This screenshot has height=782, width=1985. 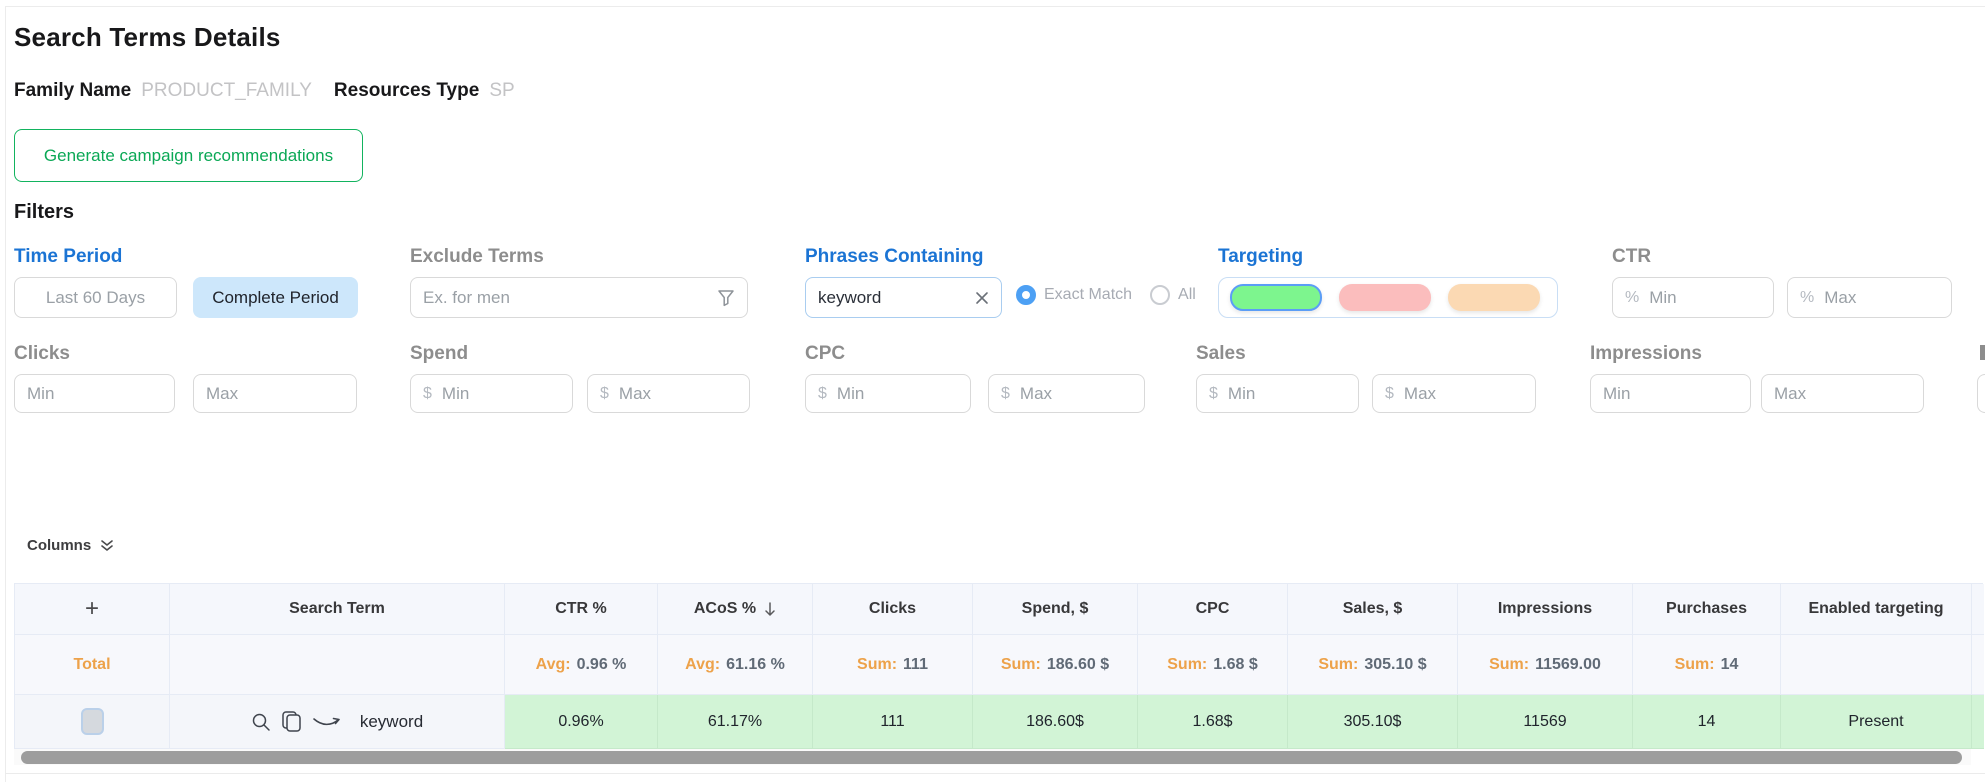 I want to click on impressions-max-inputbox, so click(x=1842, y=393).